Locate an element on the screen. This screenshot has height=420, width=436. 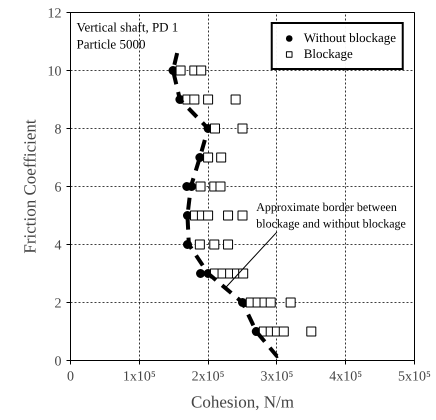
y-tick-label: 4 is located at coordinates (58, 246).